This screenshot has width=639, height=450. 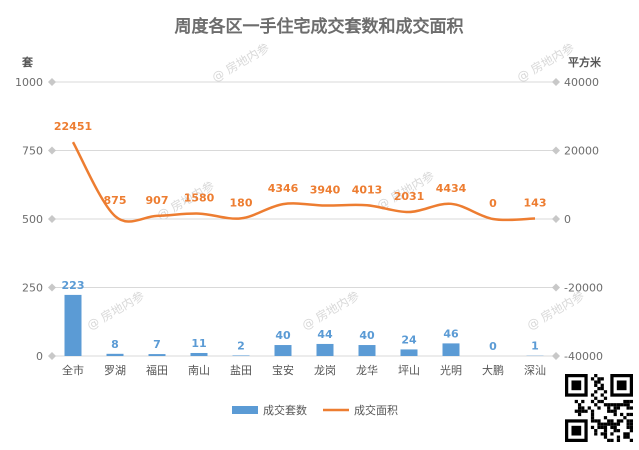 What do you see at coordinates (157, 200) in the screenshot?
I see `line-label-福田: 907` at bounding box center [157, 200].